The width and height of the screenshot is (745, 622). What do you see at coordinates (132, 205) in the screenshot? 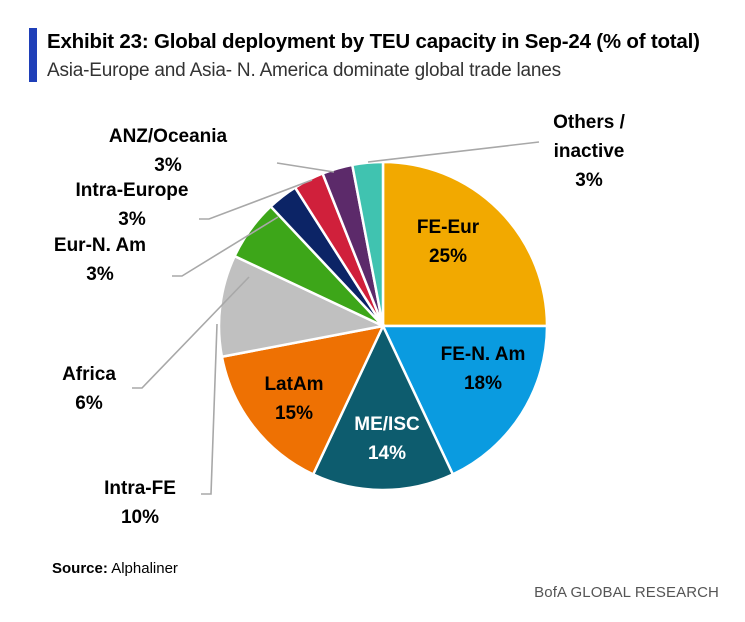
I see `slice-label-intra-europe: Intra-Europe 3%` at bounding box center [132, 205].